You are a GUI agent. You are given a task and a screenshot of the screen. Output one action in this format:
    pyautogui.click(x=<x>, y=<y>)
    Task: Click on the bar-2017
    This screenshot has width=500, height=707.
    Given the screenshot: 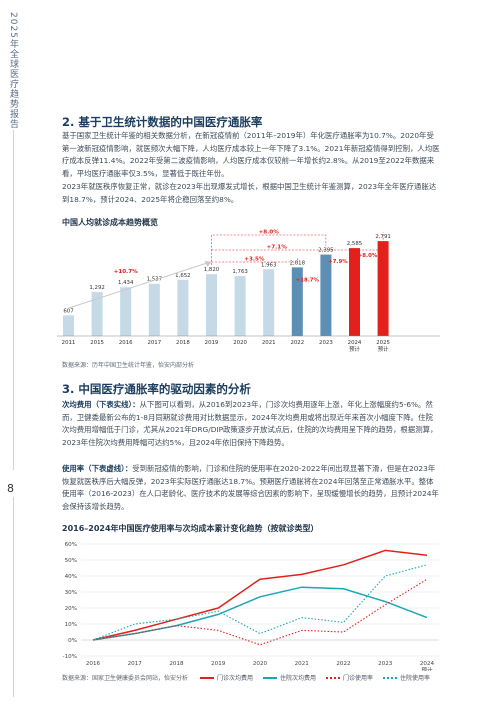 What is the action you would take?
    pyautogui.click(x=154, y=309)
    